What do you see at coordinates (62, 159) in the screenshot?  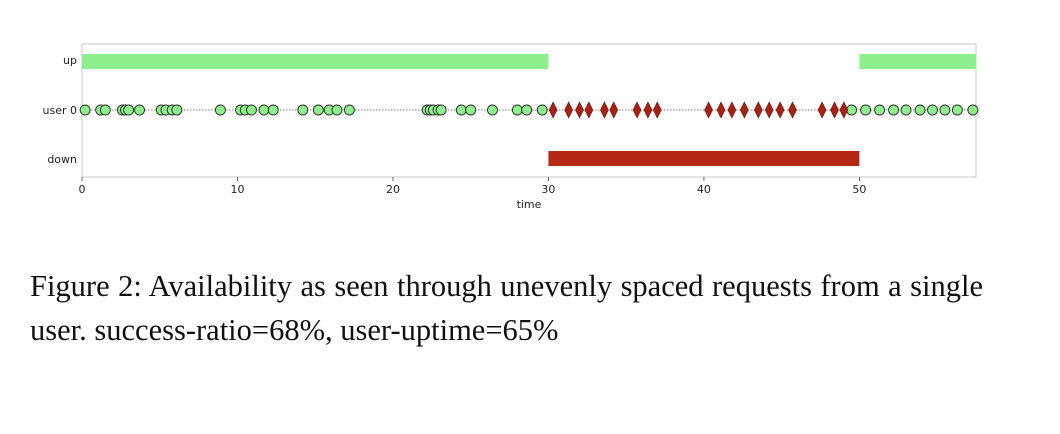 I see `y-label-down: down` at bounding box center [62, 159].